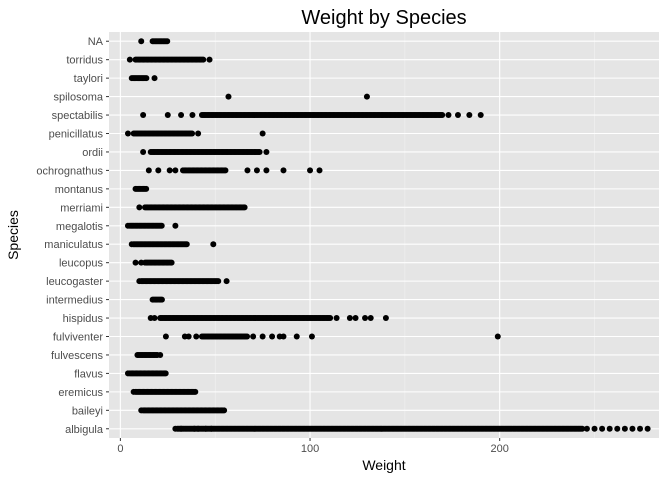  I want to click on y-tick-label: intermedius, so click(74, 301).